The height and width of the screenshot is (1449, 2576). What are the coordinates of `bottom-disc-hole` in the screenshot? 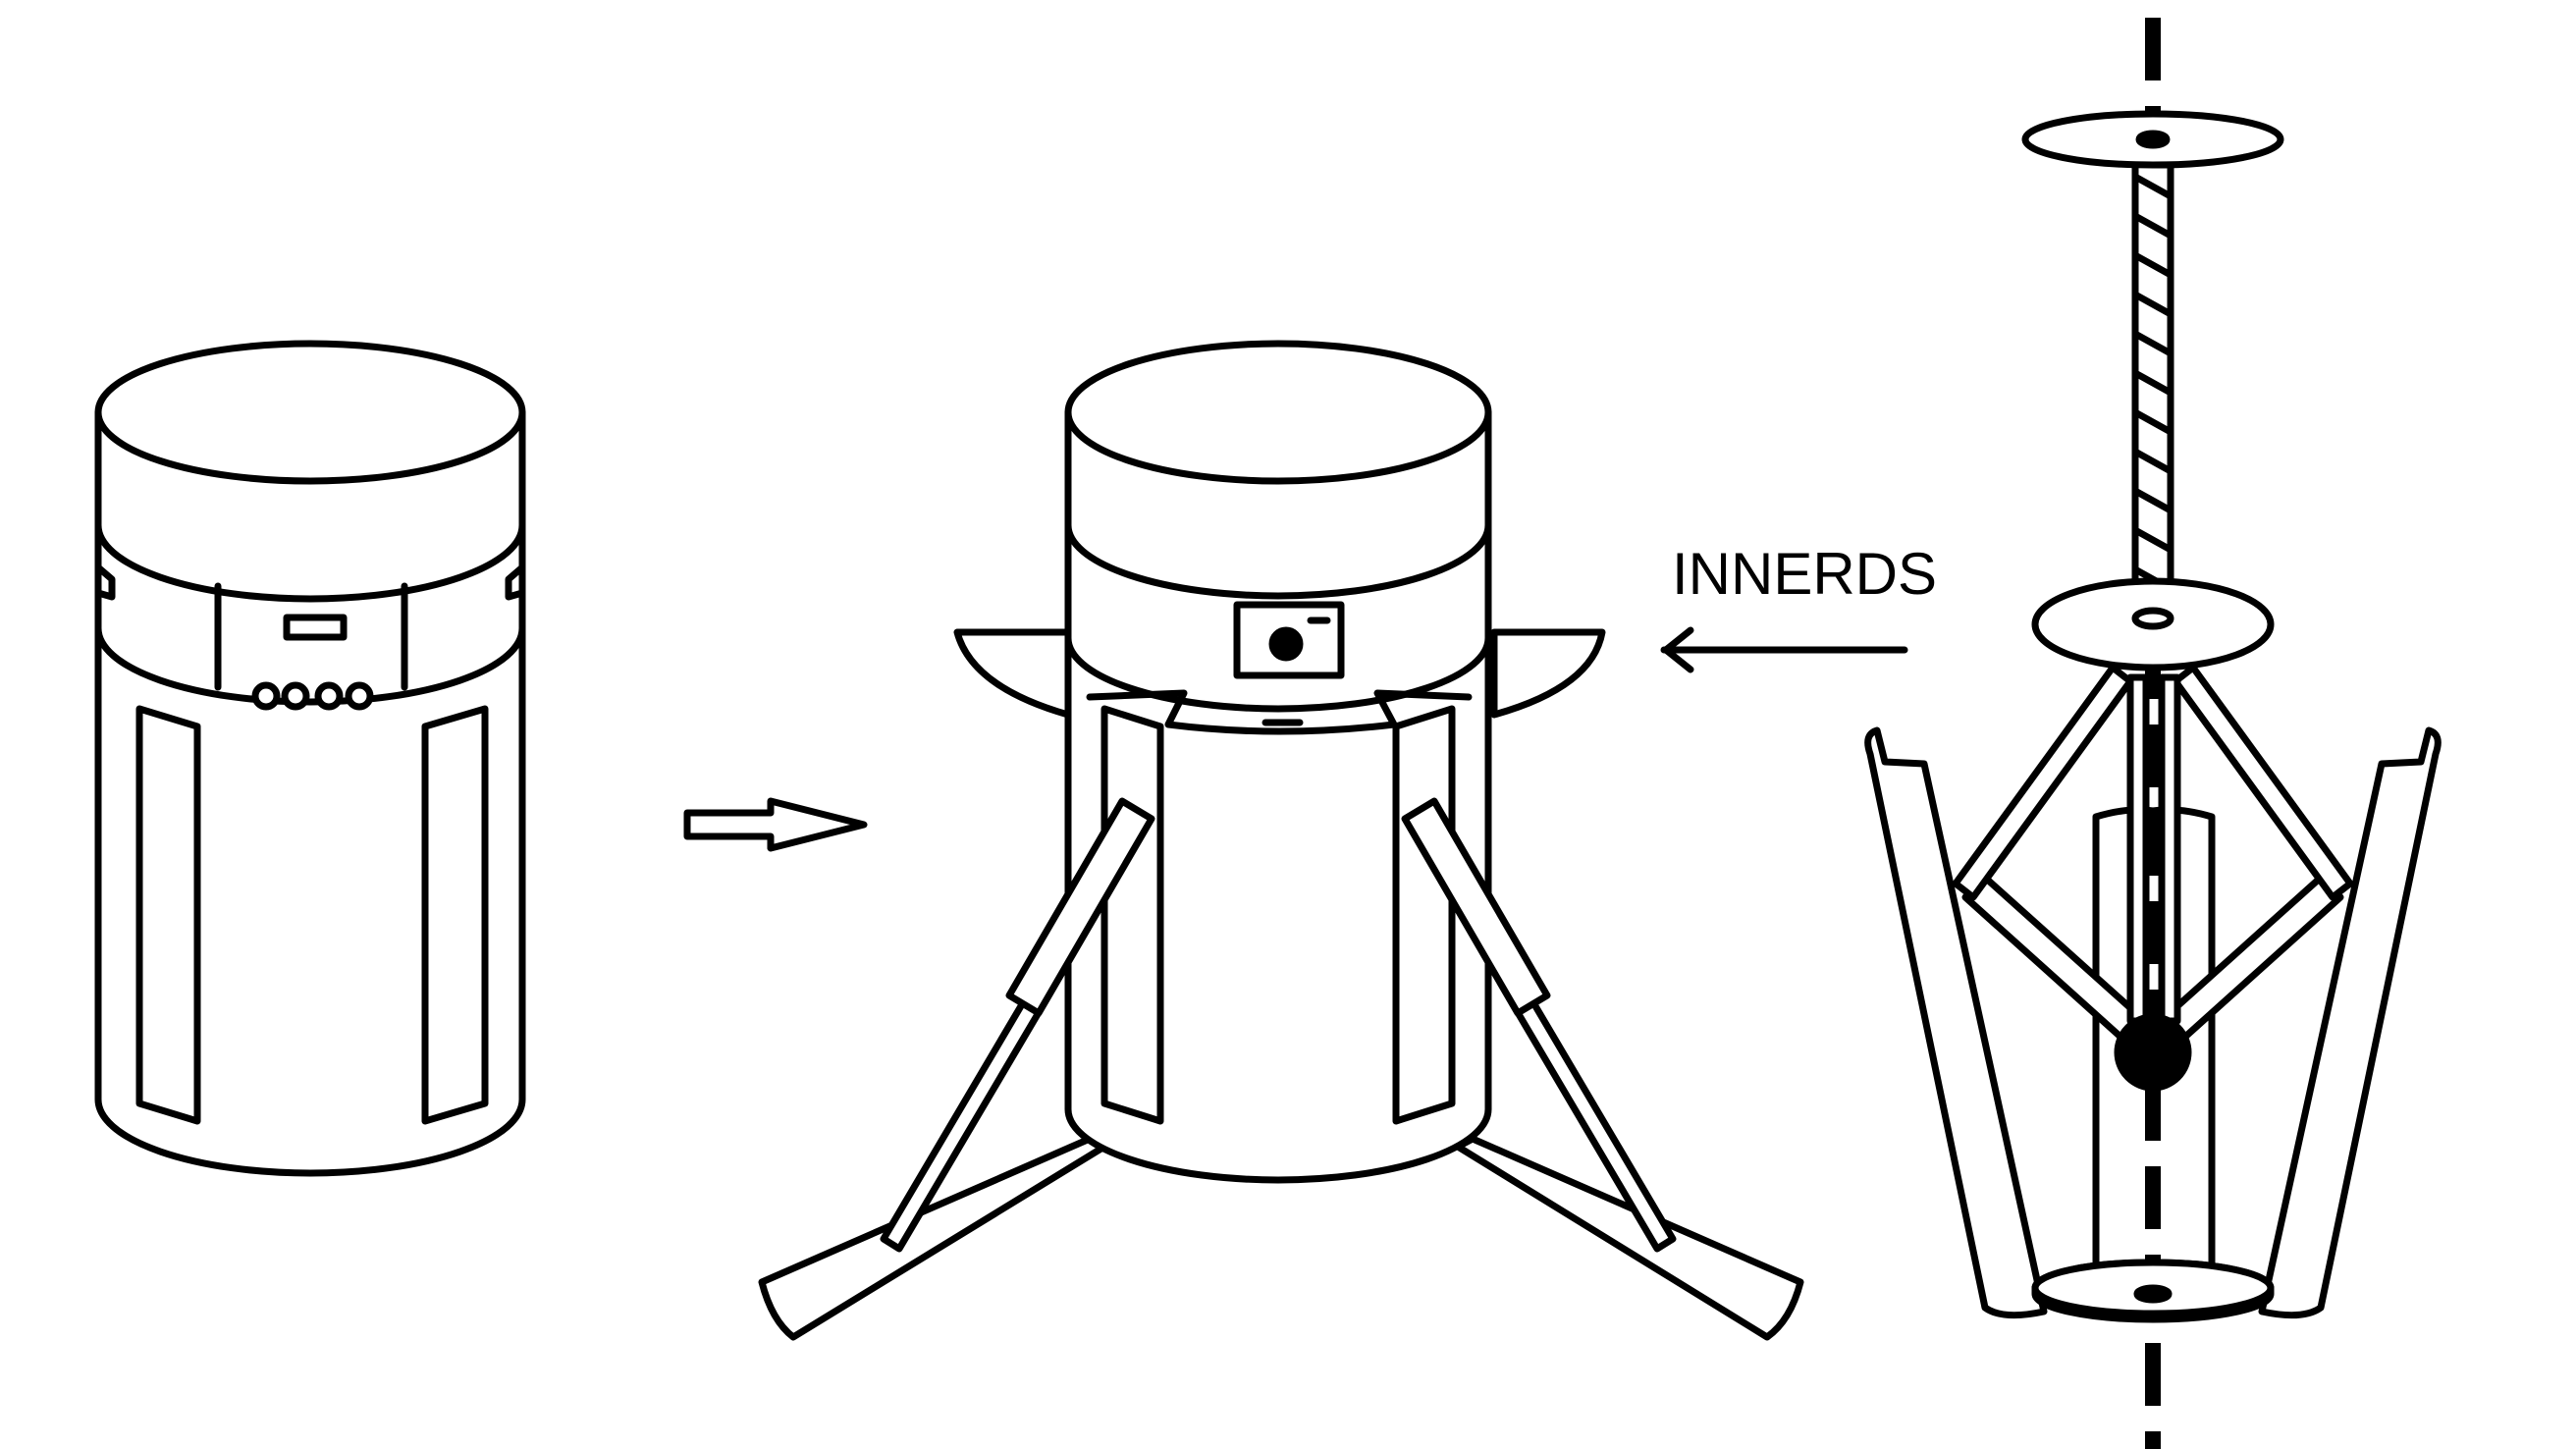 It's located at (2153, 1294).